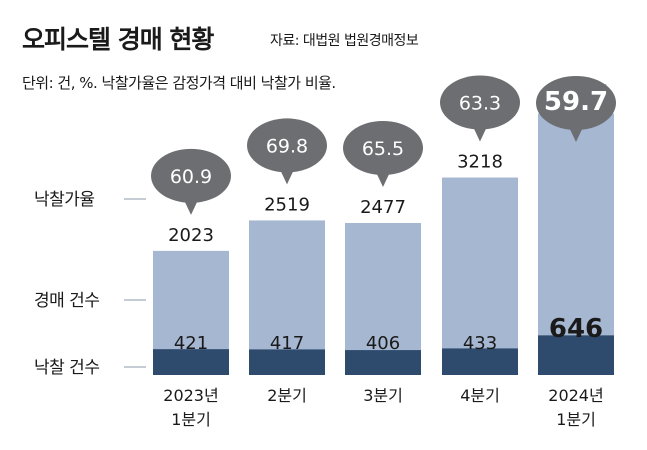 The image size is (647, 450). I want to click on rate-value-label: 60.9, so click(191, 177).